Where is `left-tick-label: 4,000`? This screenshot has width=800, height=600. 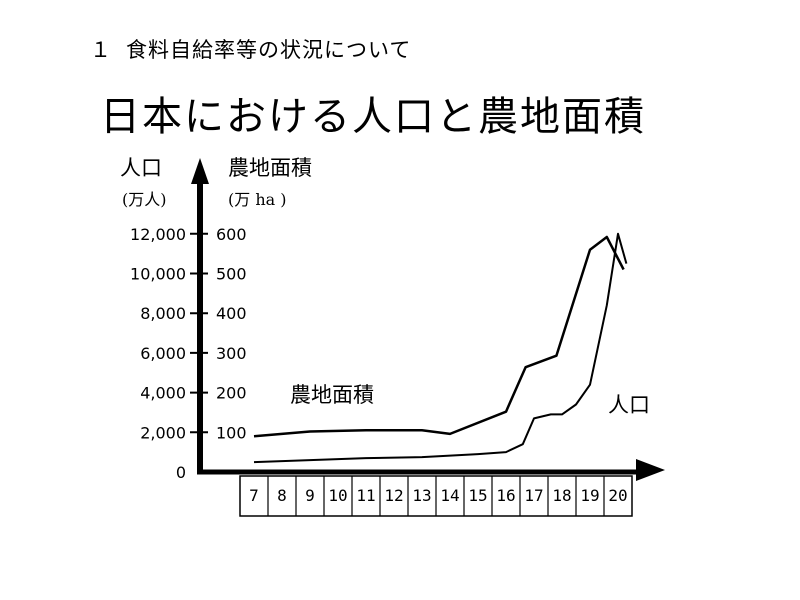
left-tick-label: 4,000 is located at coordinates (163, 393).